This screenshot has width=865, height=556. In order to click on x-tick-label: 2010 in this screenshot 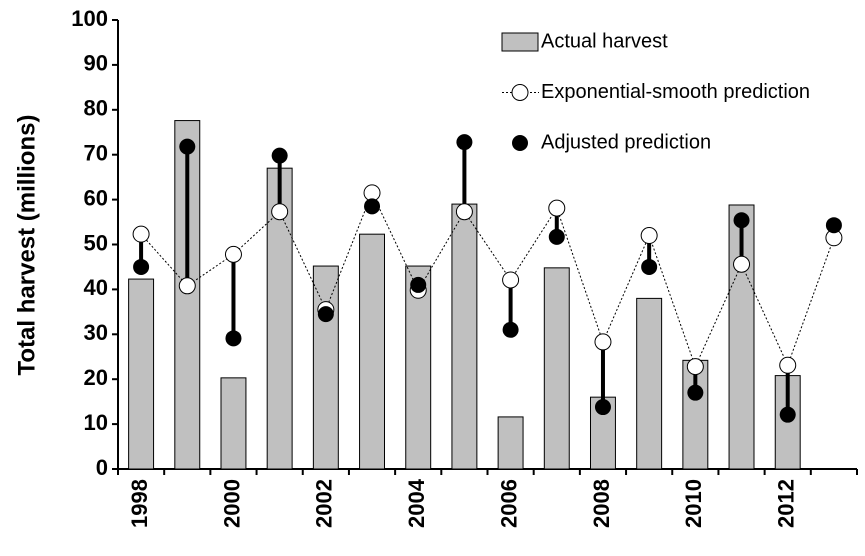, I will do `click(693, 503)`.